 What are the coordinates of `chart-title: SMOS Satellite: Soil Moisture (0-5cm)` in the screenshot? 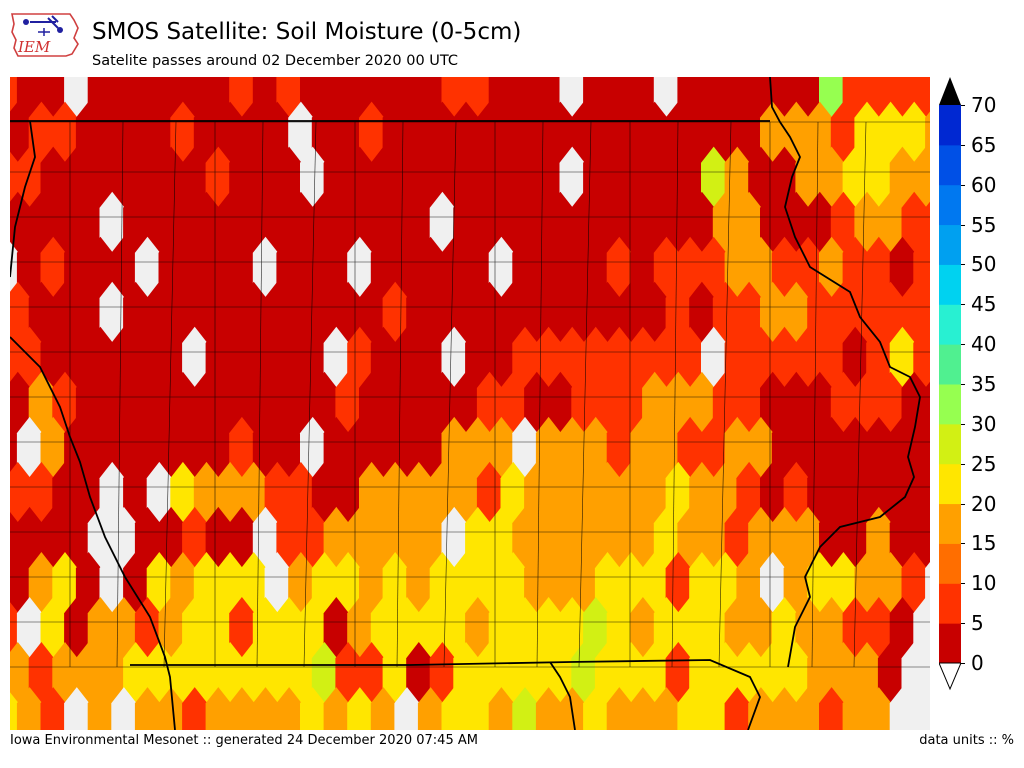 It's located at (307, 32).